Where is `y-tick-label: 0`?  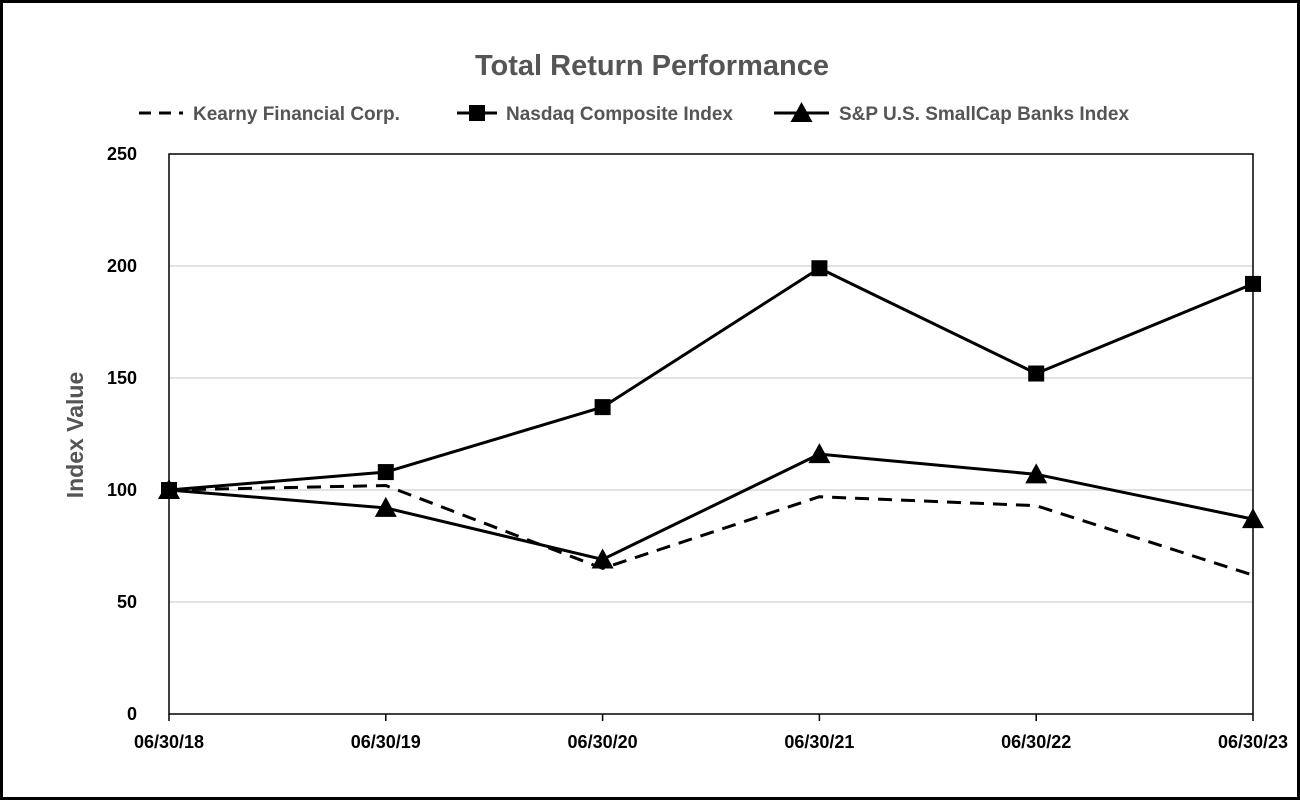 y-tick-label: 0 is located at coordinates (132, 714).